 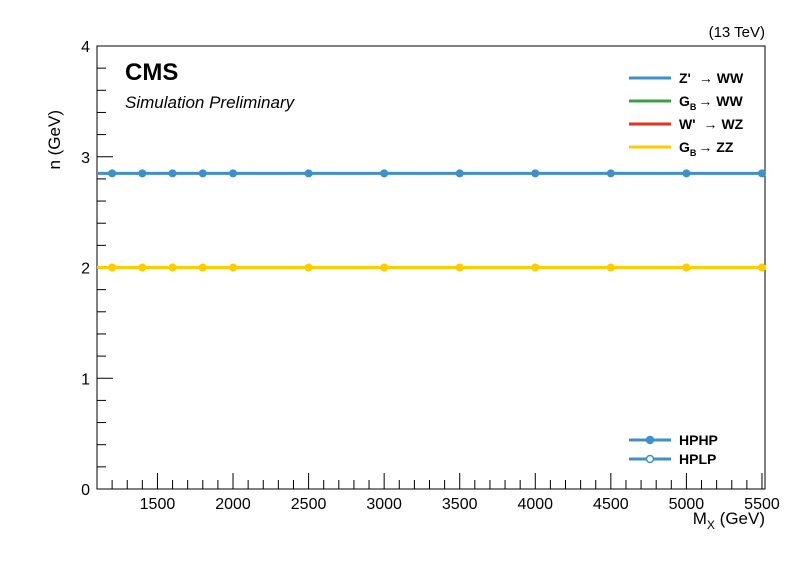 I want to click on x-tick-label: 1500, so click(x=158, y=504).